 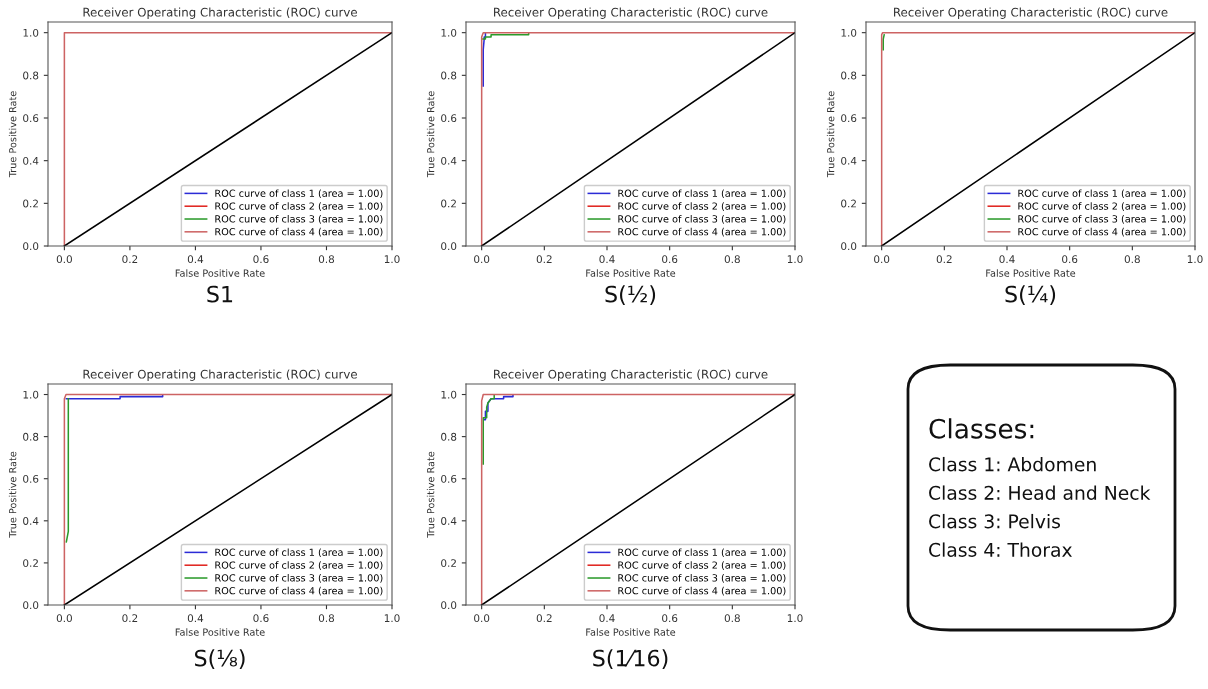 What do you see at coordinates (630, 659) in the screenshot?
I see `text: S(1⁄16)` at bounding box center [630, 659].